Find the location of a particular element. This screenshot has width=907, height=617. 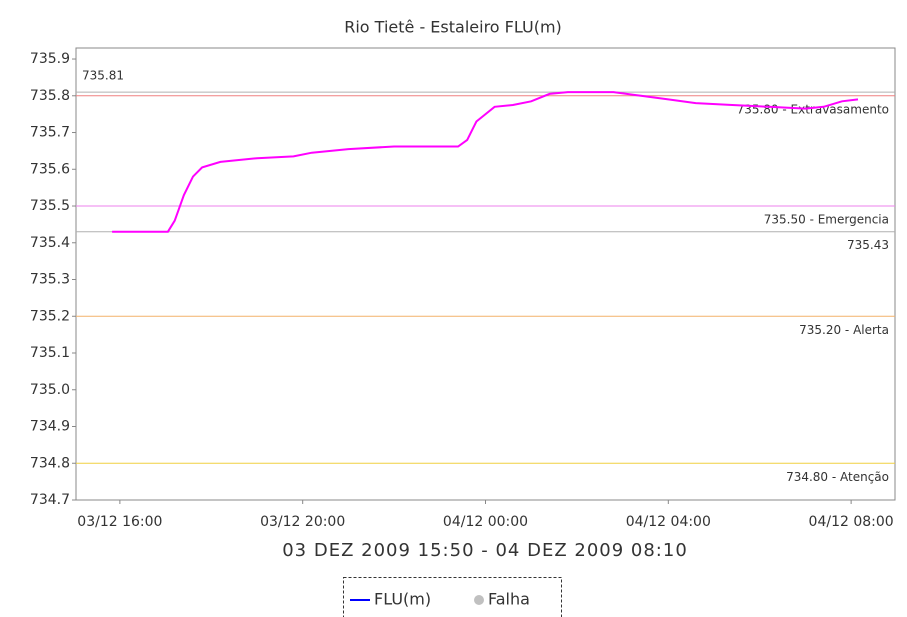

y-tick-label: 735.0 is located at coordinates (50, 390).